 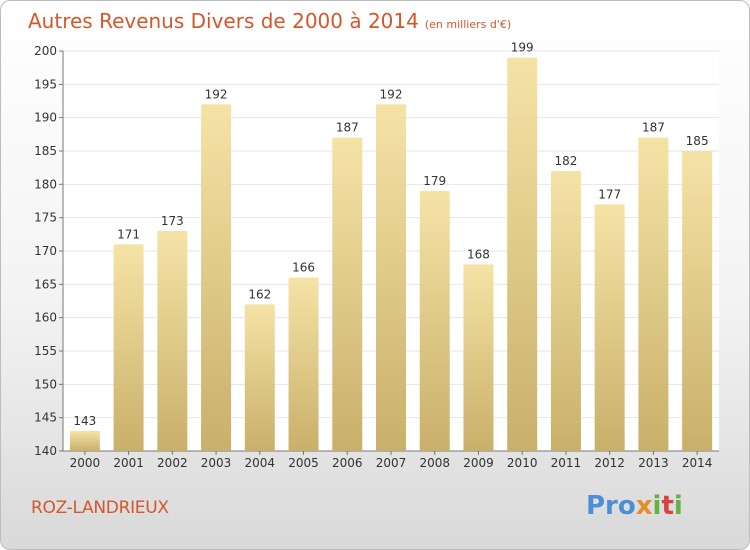 I want to click on data-label-2011: 182, so click(x=565, y=161).